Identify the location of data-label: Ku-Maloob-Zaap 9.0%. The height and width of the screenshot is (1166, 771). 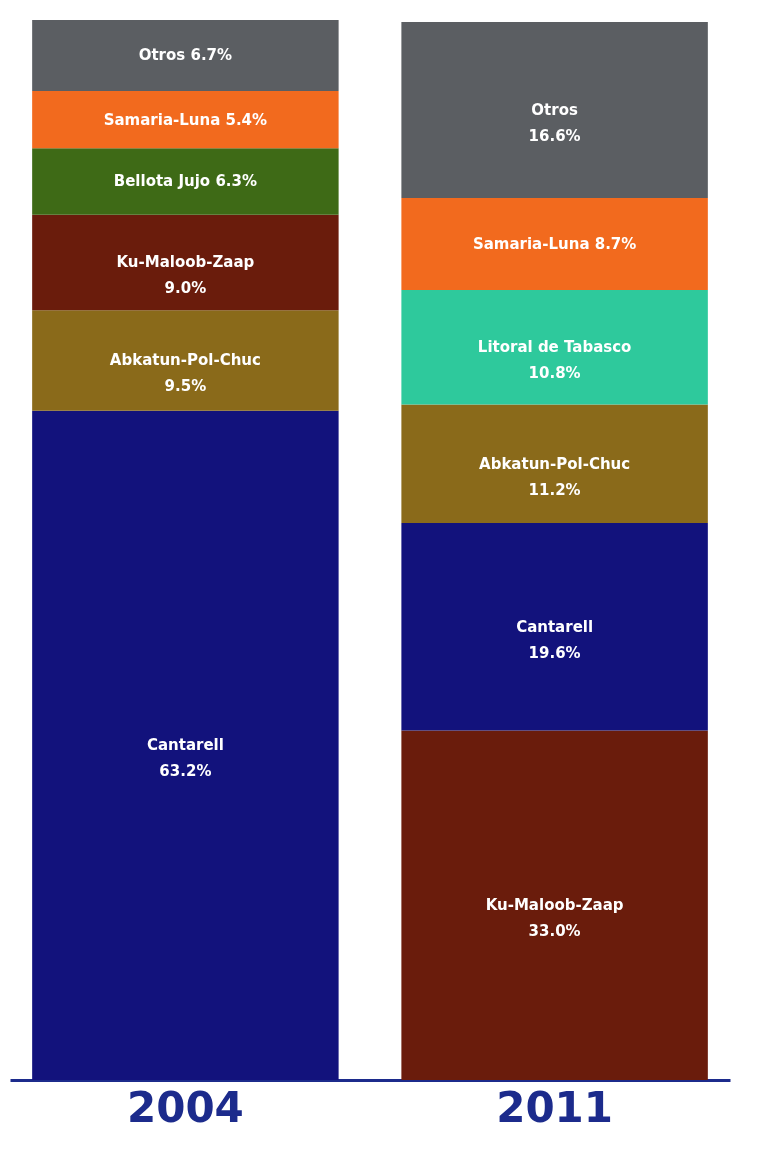
(185, 275).